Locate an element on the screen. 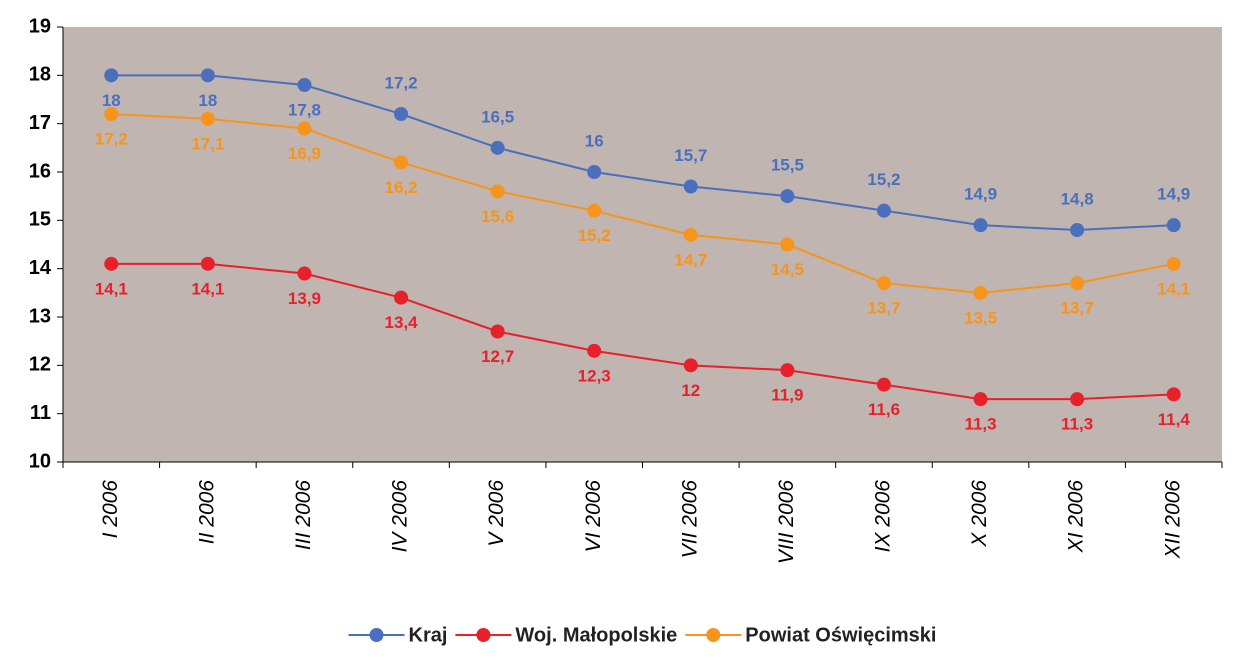 The height and width of the screenshot is (660, 1234). y-tick-label: 10 is located at coordinates (40, 461).